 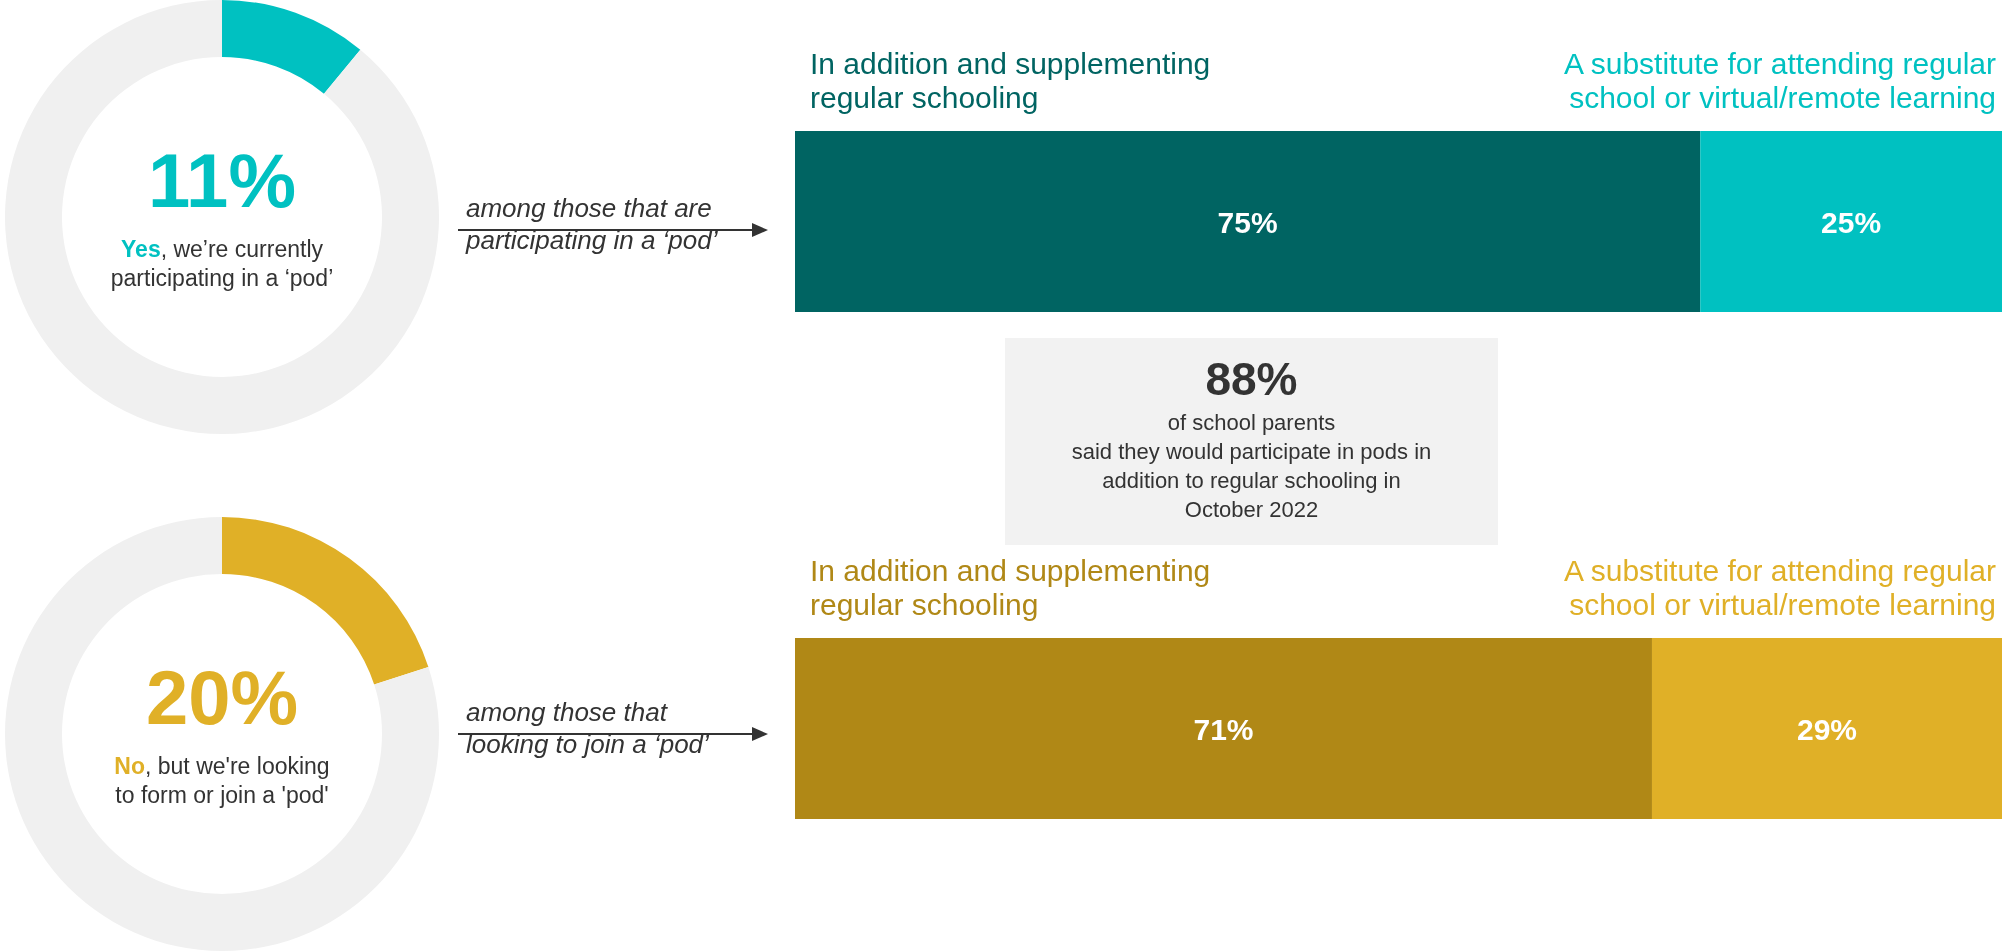 What do you see at coordinates (1851, 222) in the screenshot?
I see `data-label: 25%` at bounding box center [1851, 222].